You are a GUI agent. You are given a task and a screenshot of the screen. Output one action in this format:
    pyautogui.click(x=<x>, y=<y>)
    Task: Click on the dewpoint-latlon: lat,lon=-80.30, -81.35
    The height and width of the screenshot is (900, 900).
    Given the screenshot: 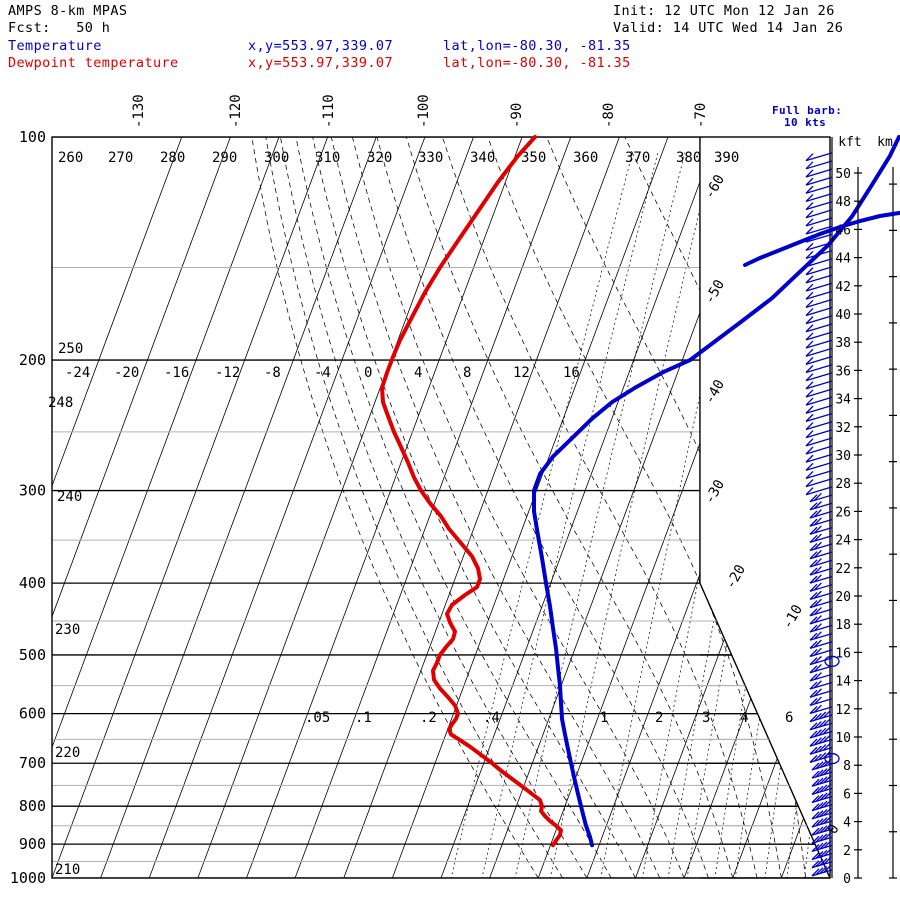 What is the action you would take?
    pyautogui.click(x=537, y=63)
    